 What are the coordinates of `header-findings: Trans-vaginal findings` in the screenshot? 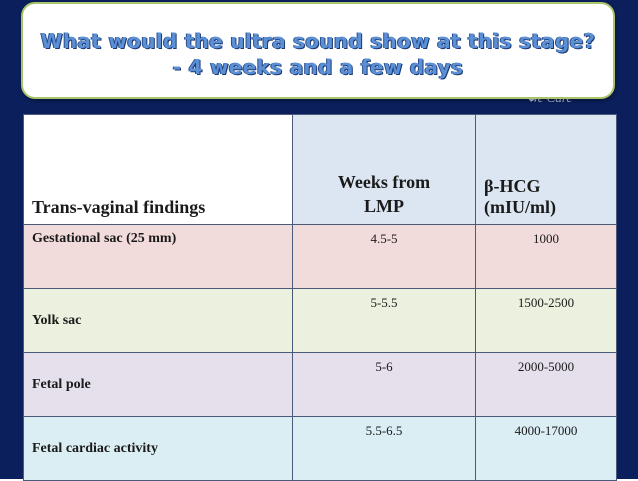 It's located at (158, 169).